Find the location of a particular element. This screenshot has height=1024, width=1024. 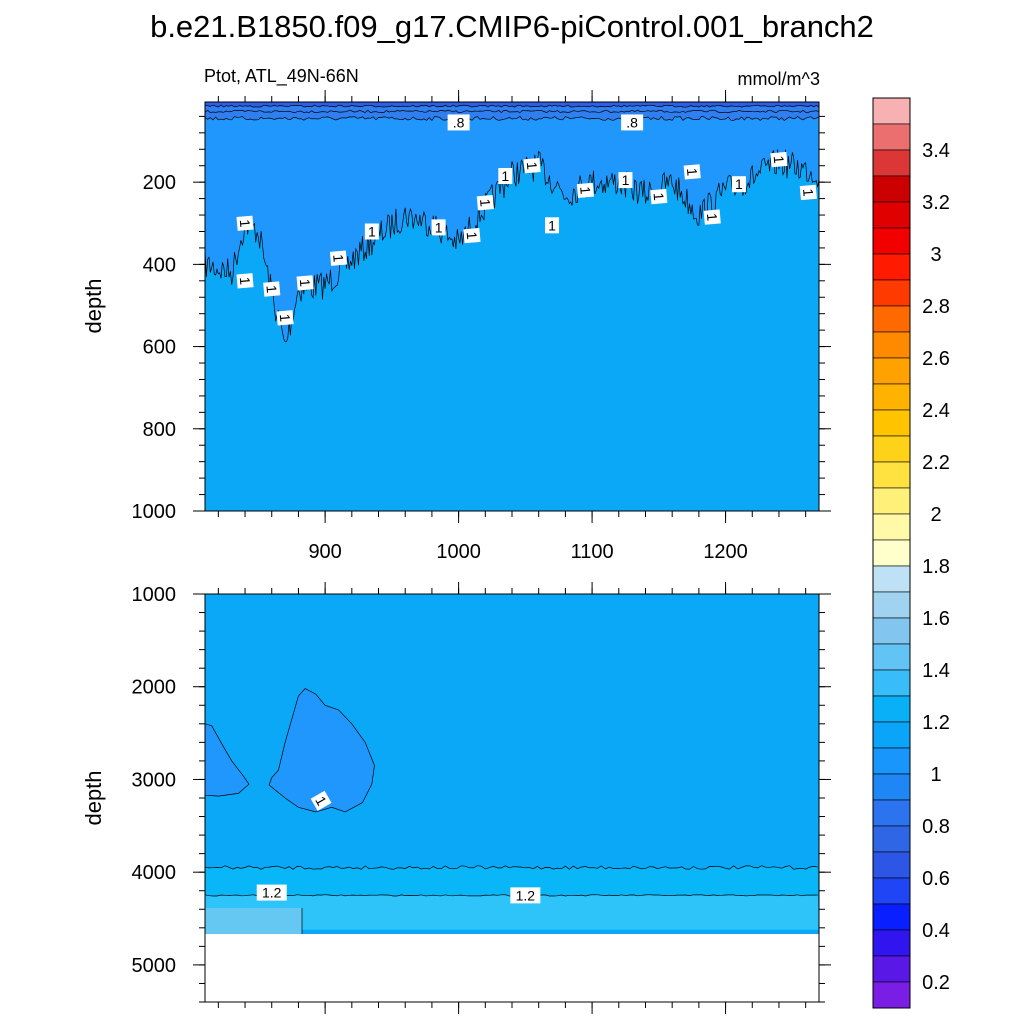

bottom-y-axis-label: depth is located at coordinates (93, 797).